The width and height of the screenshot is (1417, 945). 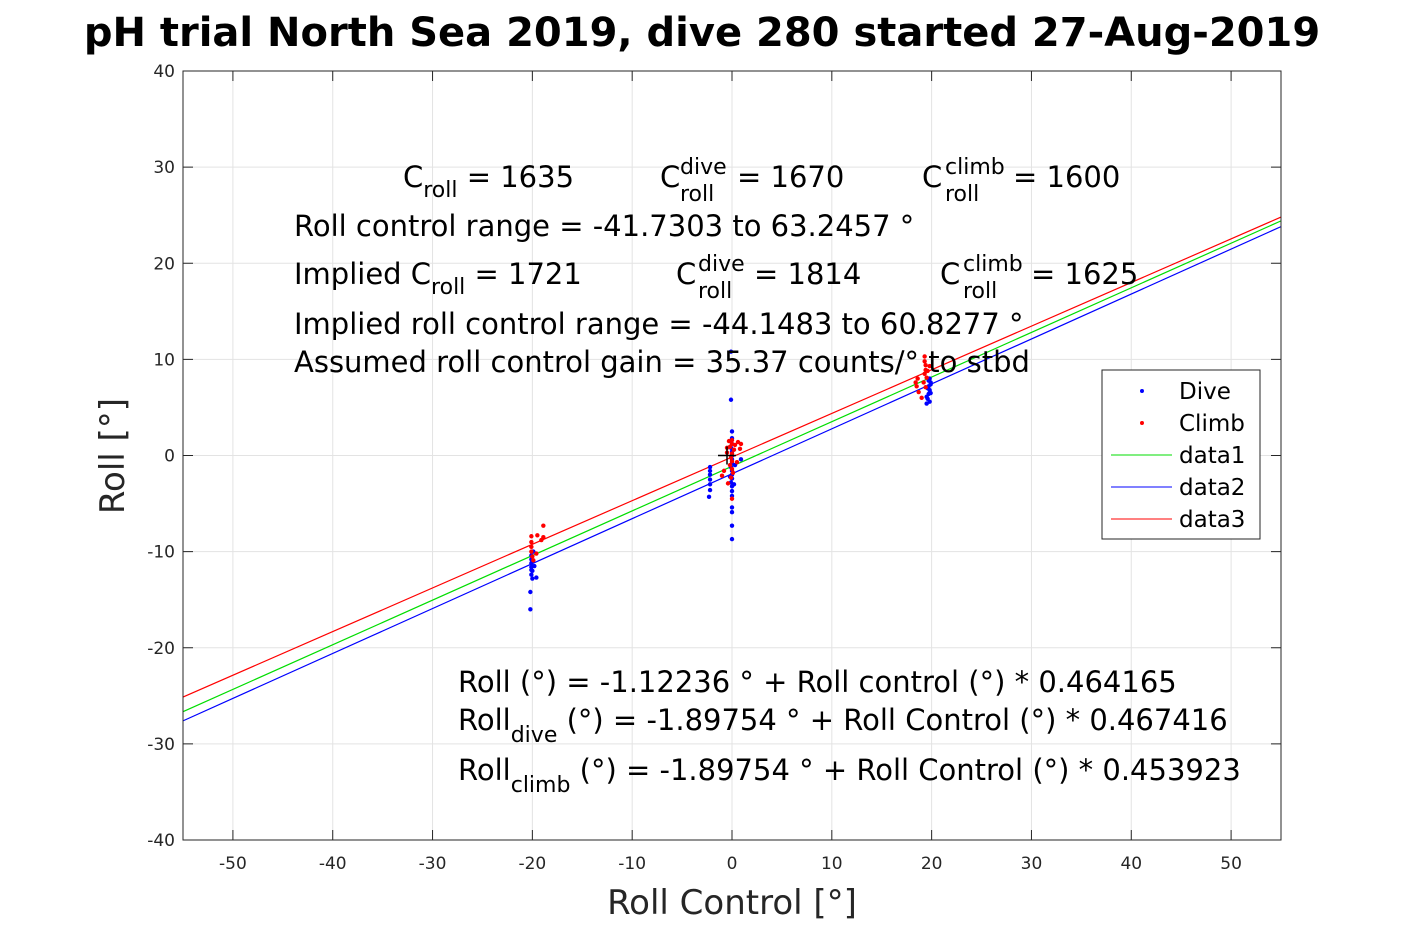 What do you see at coordinates (975, 167) in the screenshot?
I see `c-climb-sup: climb` at bounding box center [975, 167].